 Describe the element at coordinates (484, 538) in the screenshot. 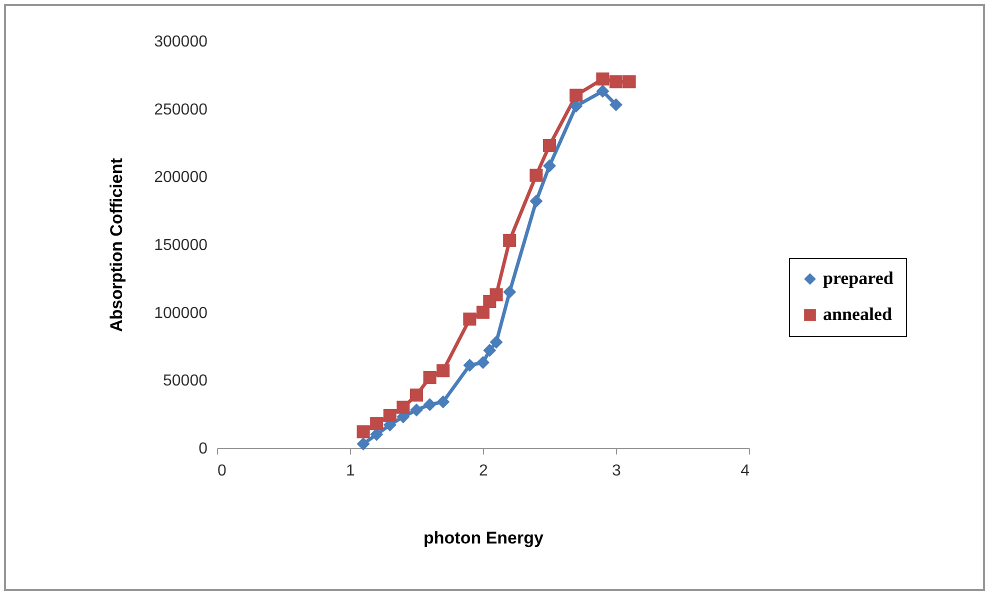

I see `x-axis-title: photon Energy` at that location.